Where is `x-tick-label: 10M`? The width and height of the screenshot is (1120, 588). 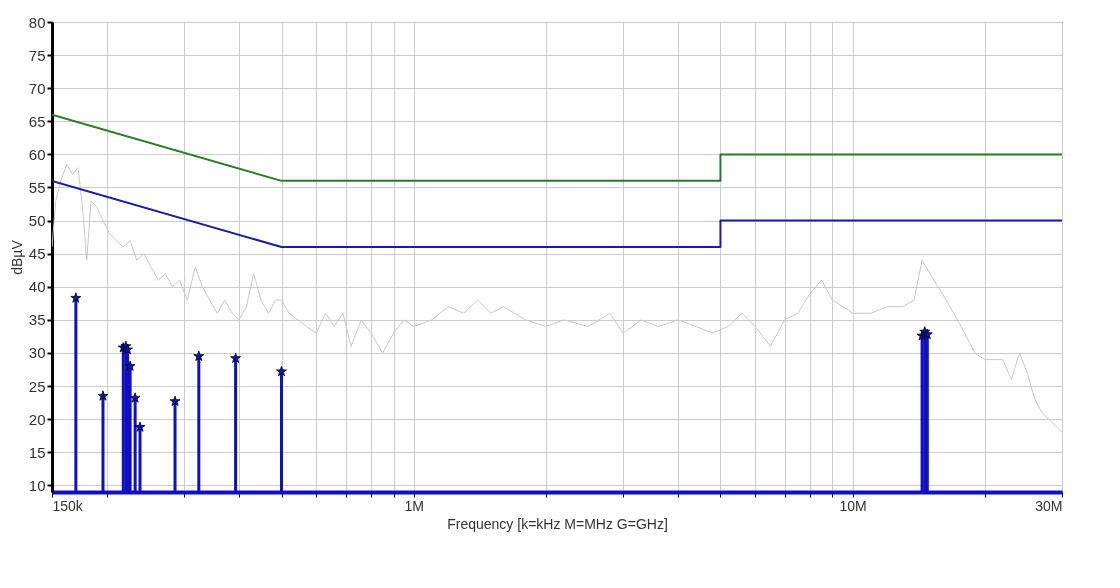 x-tick-label: 10M is located at coordinates (853, 505).